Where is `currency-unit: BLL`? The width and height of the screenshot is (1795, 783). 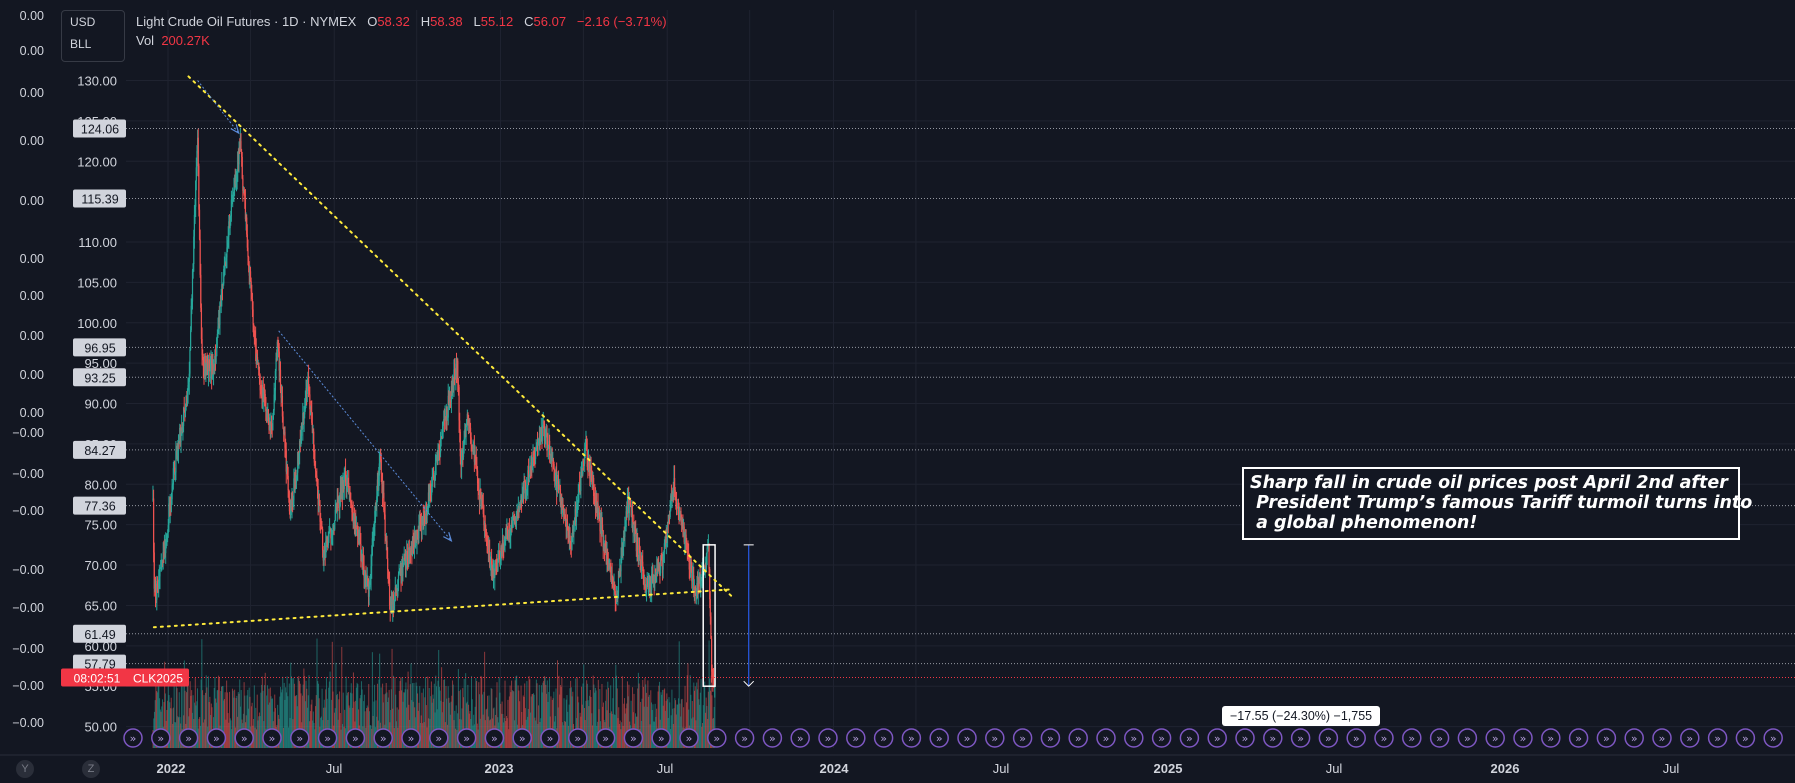 currency-unit: BLL is located at coordinates (81, 44).